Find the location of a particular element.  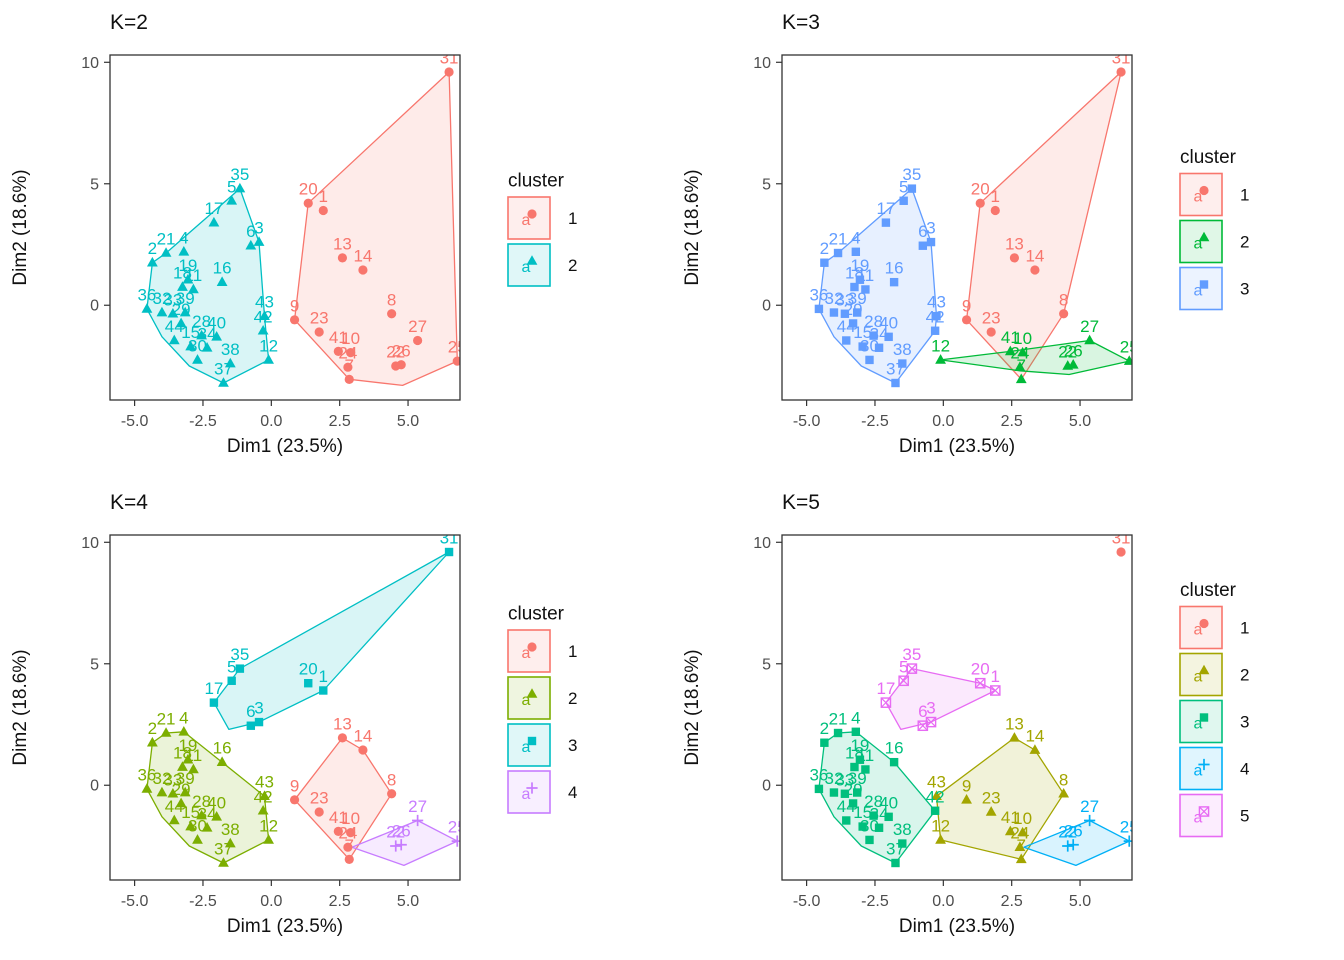

panel-title-k3: K=3 is located at coordinates (801, 22).